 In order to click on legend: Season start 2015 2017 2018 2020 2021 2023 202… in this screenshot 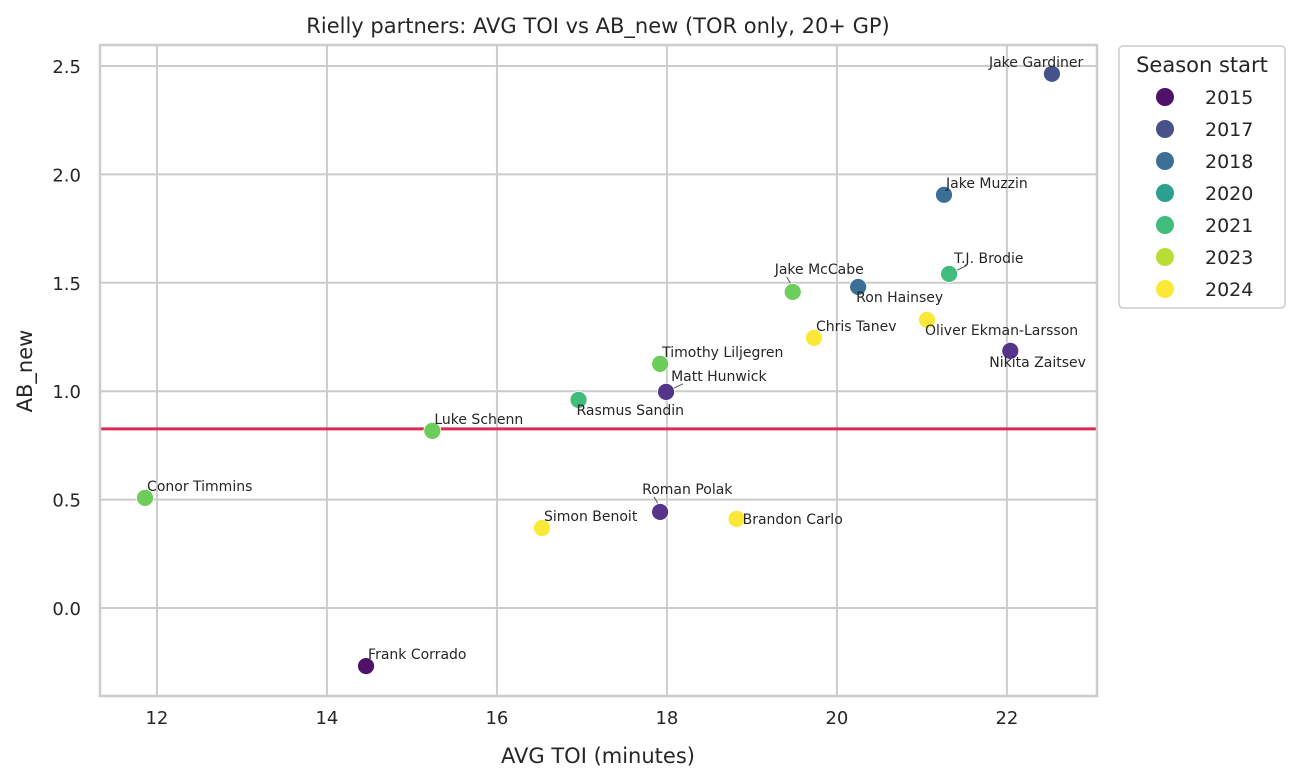, I will do `click(1202, 177)`.